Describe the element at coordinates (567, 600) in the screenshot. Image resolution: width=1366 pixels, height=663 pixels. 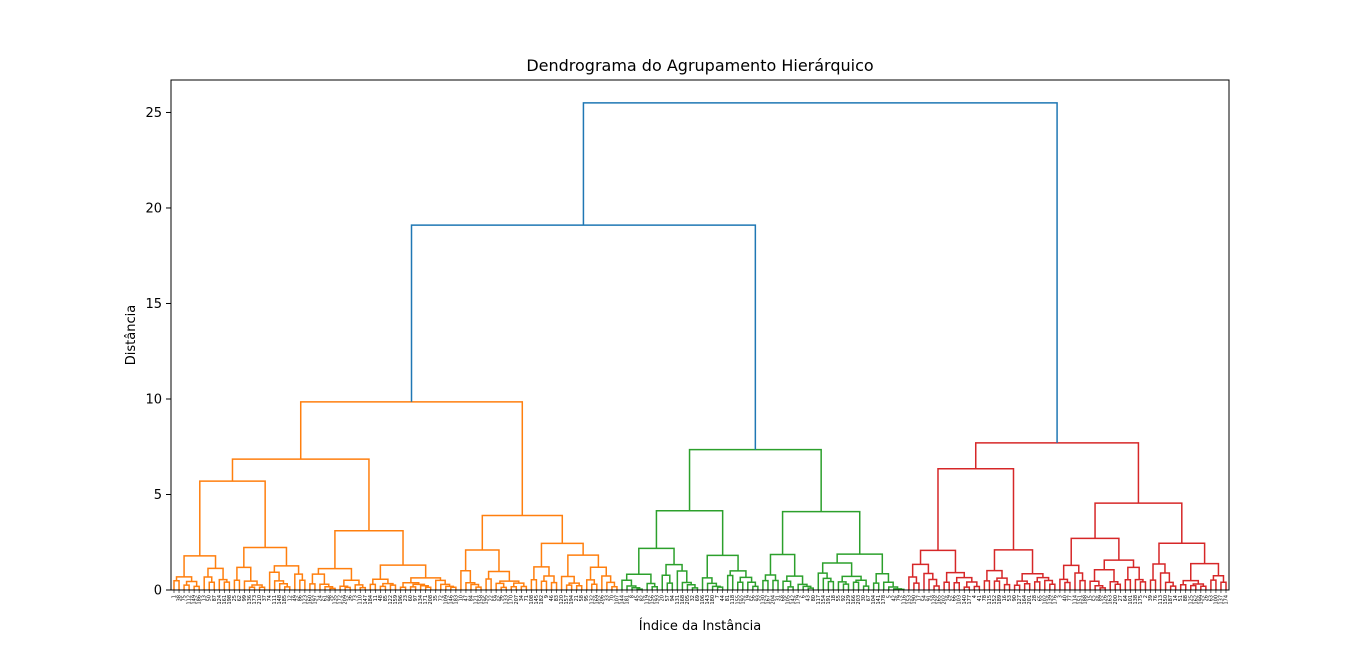
I see `leaf-label: 157` at that location.